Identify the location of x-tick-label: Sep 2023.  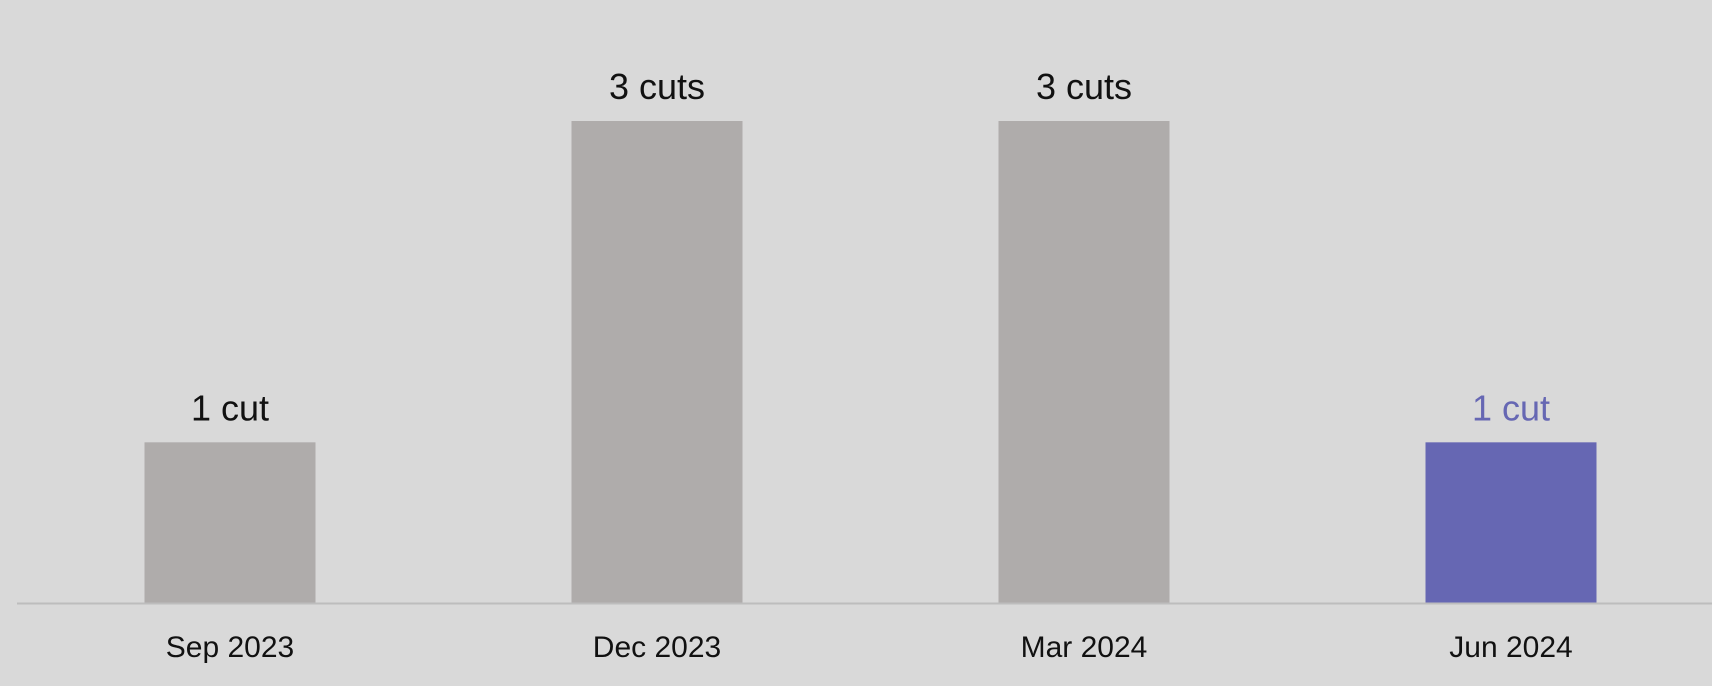
(230, 647).